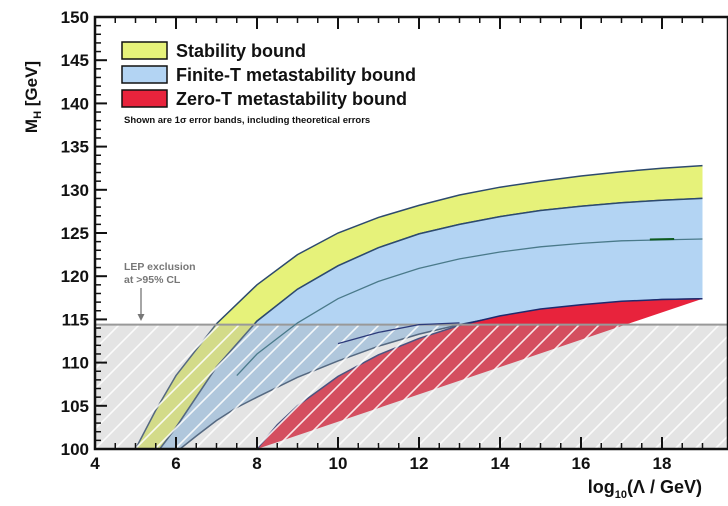 Image resolution: width=728 pixels, height=506 pixels. I want to click on x-axis-title-prefix: log, so click(601, 487).